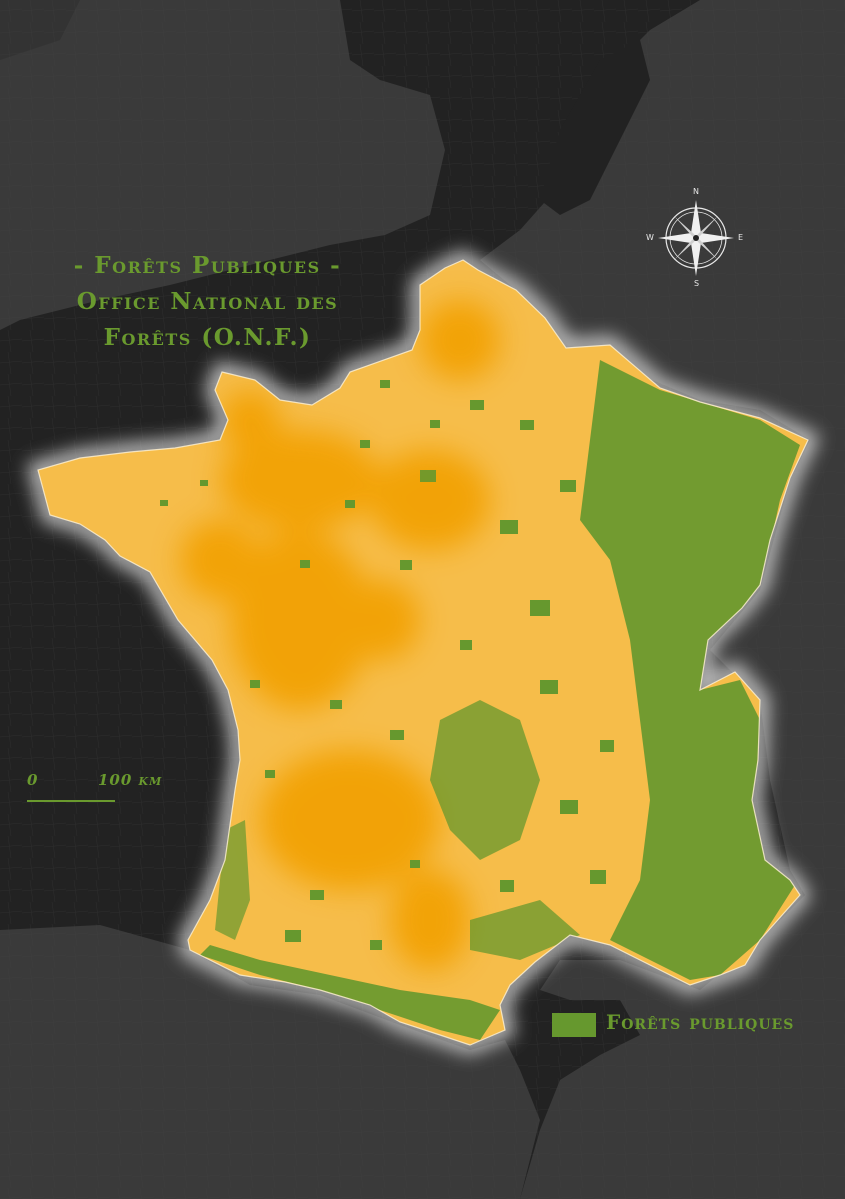  What do you see at coordinates (697, 283) in the screenshot?
I see `compass-south-label: S` at bounding box center [697, 283].